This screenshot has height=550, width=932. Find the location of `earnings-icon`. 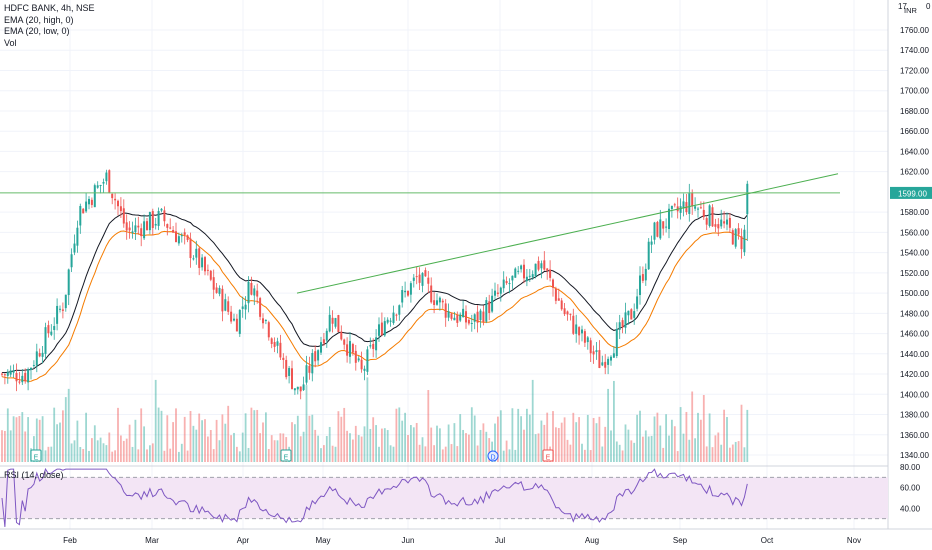

earnings-icon is located at coordinates (286, 455).